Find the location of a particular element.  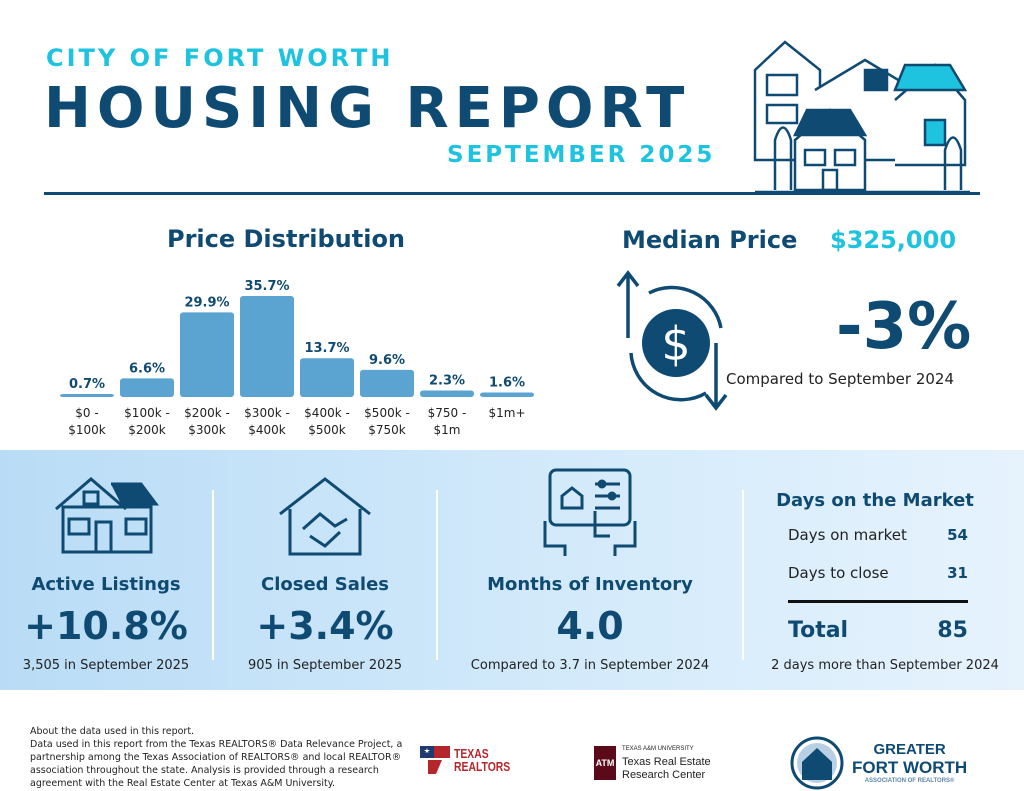

dom-total: Total 85 is located at coordinates (878, 630).